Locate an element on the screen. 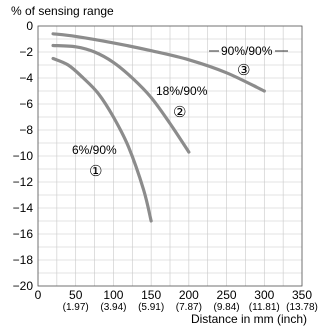 The height and width of the screenshot is (329, 320). y-tick-label: −10 is located at coordinates (23, 156).